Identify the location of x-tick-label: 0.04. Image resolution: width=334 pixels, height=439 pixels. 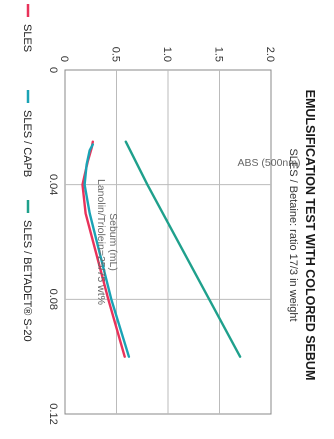
(53, 184).